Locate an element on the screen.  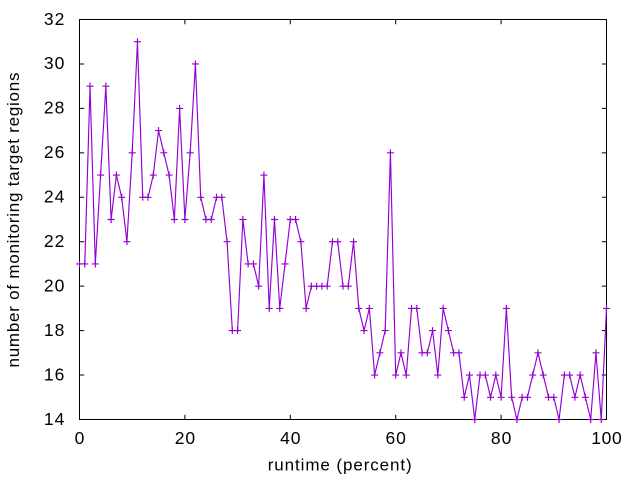
svg-text: 16 is located at coordinates (54, 374).